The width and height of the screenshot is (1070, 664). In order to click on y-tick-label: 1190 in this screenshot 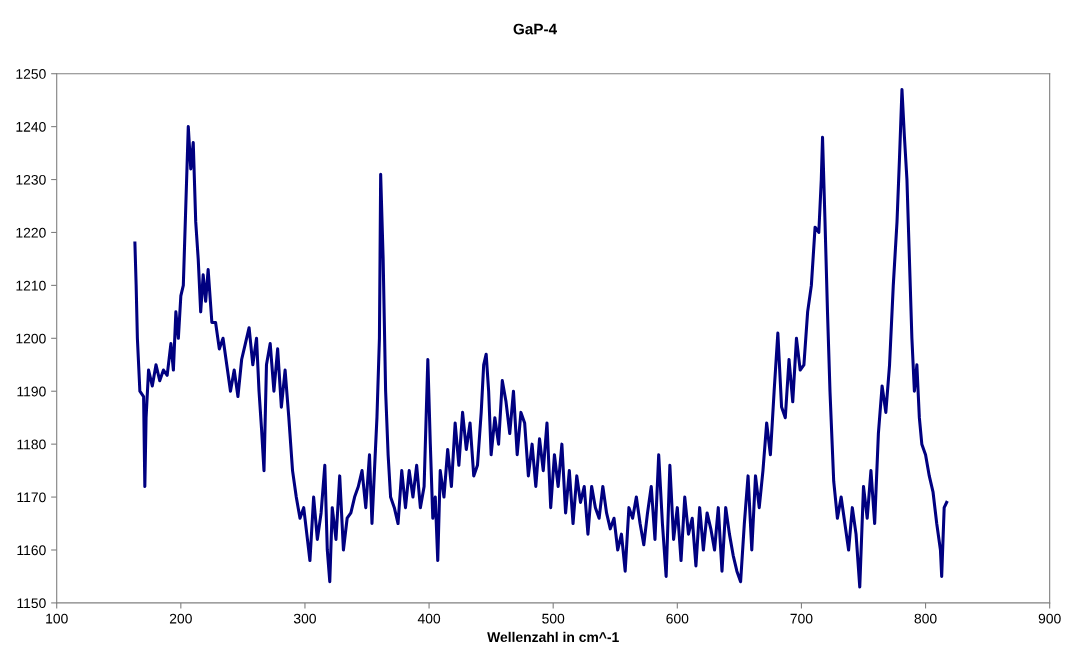, I will do `click(31, 391)`.